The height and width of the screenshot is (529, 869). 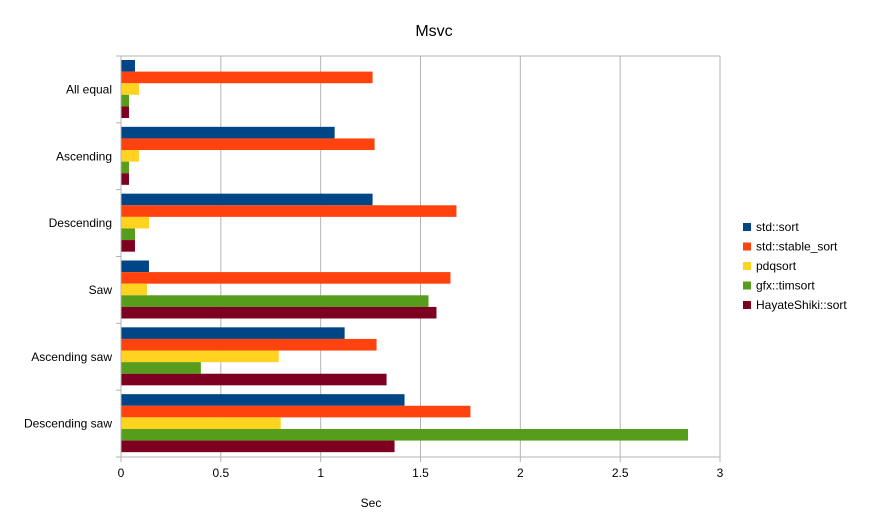 What do you see at coordinates (785, 286) in the screenshot?
I see `legend-label: gfx::timsort` at bounding box center [785, 286].